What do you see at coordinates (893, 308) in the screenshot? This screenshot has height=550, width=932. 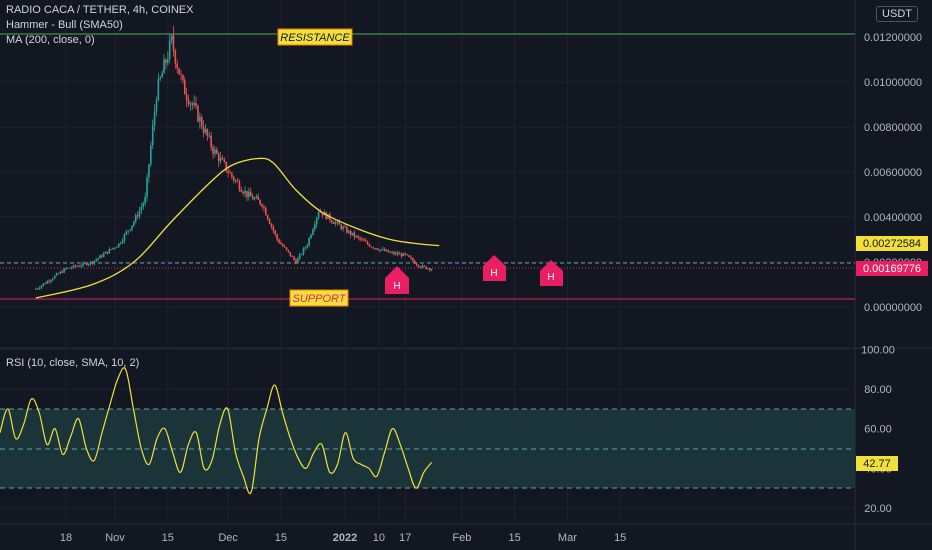 I see `price-tick-label: 0.00000000` at bounding box center [893, 308].